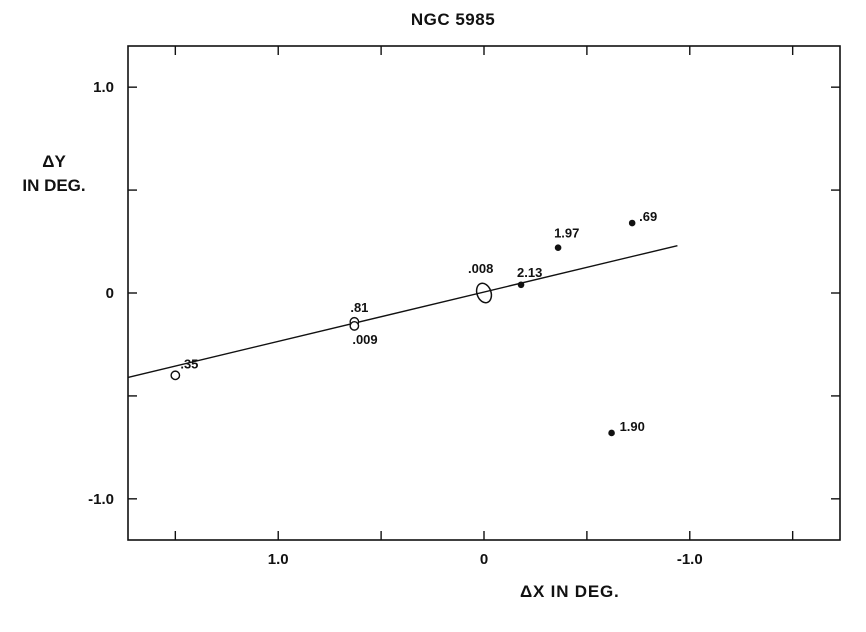 The image size is (866, 632). Describe the element at coordinates (632, 426) in the screenshot. I see `data-point-label: 1.90` at that location.